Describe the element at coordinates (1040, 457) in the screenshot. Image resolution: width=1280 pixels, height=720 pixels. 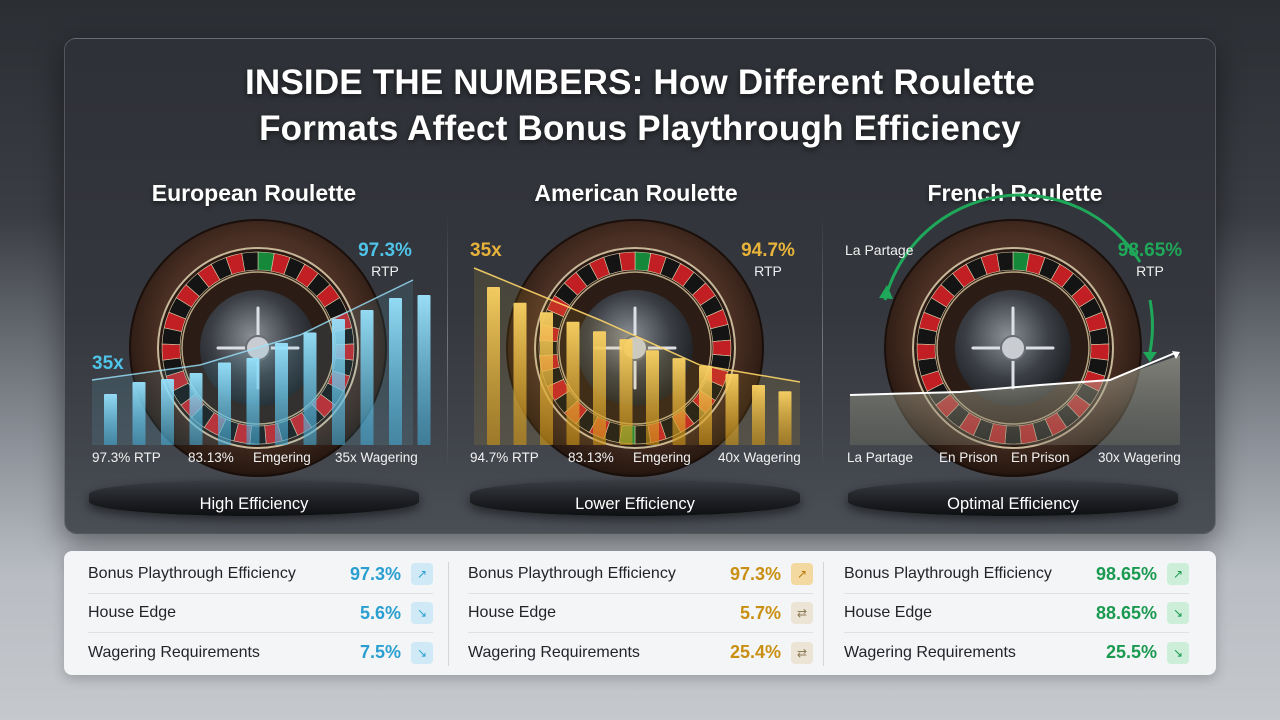
I see `french-axis-label-3: En Prison` at that location.